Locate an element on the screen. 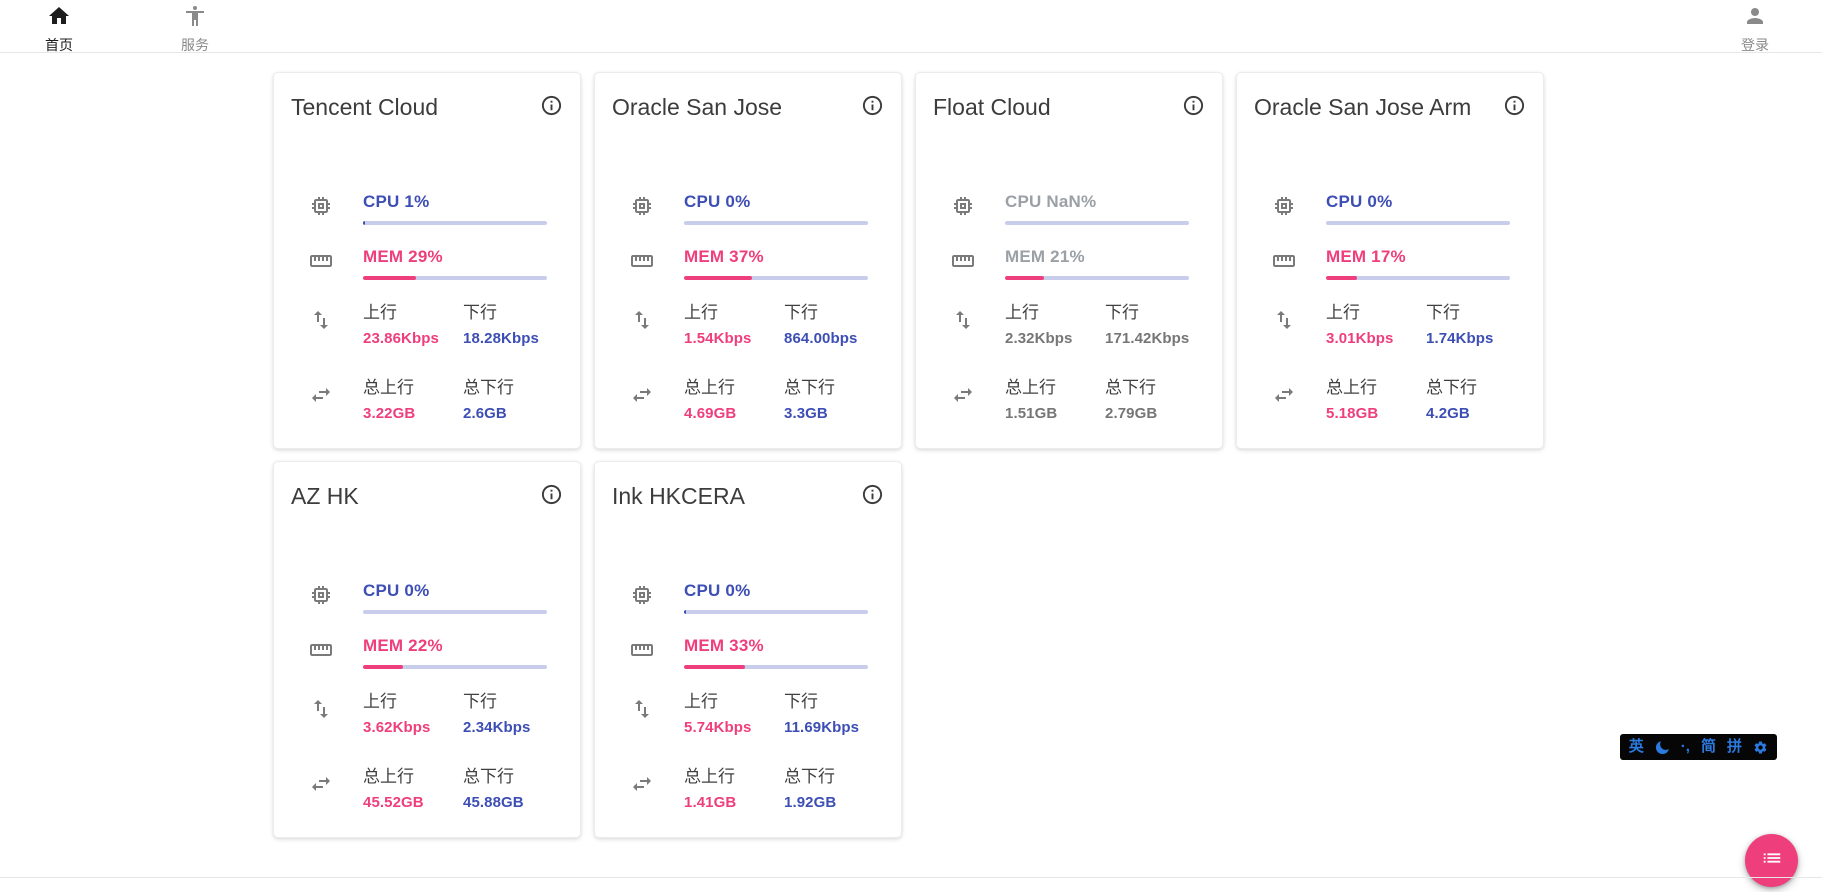 The width and height of the screenshot is (1822, 892). card-stats: CPU 0% MEM 33% is located at coordinates (748, 696).